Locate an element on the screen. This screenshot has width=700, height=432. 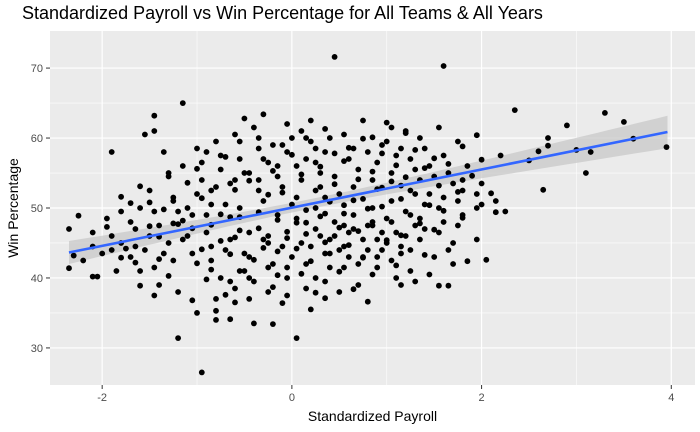
x-axis-title: Standardized Payroll is located at coordinates (372, 416).